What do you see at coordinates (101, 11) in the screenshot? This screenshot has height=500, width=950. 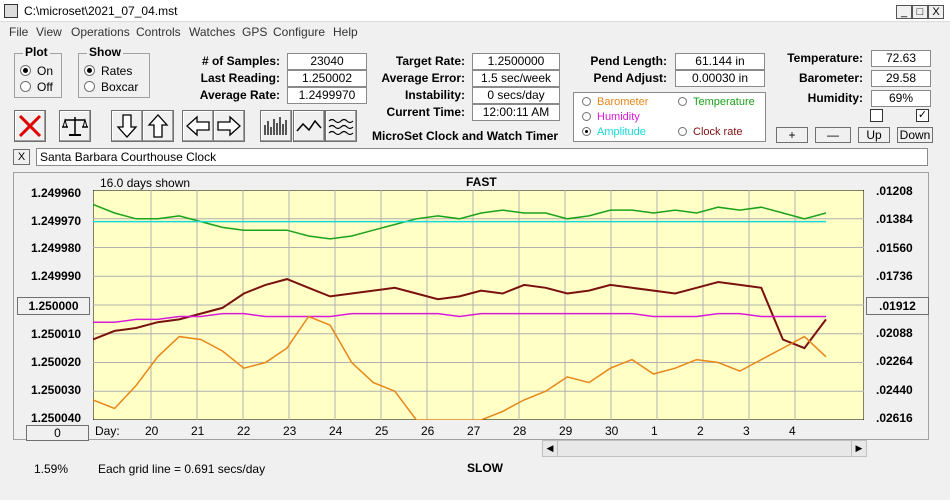 I see `window-title: C:\microset\2021_07_04.mst` at bounding box center [101, 11].